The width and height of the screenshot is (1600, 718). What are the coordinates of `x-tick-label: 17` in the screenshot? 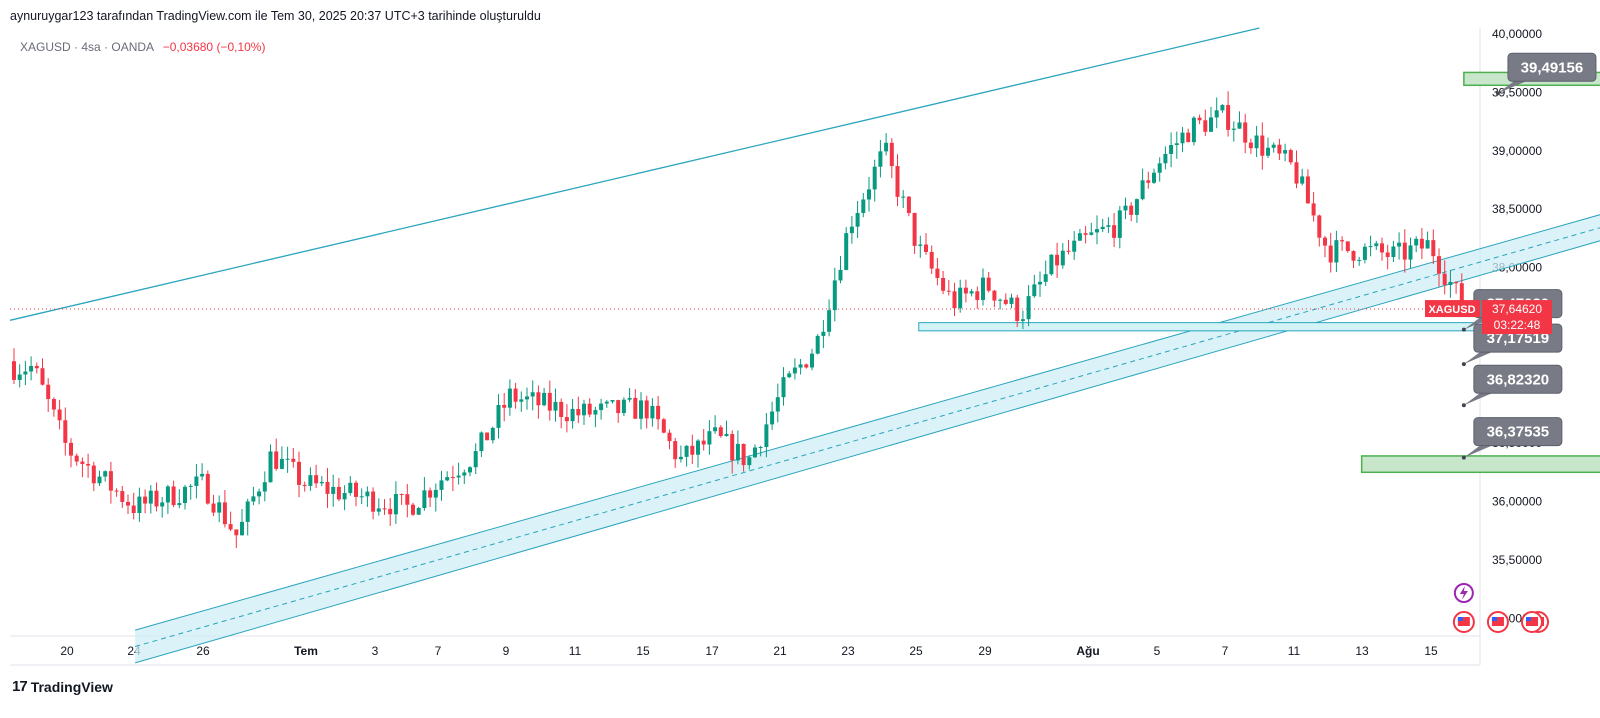 It's located at (712, 651).